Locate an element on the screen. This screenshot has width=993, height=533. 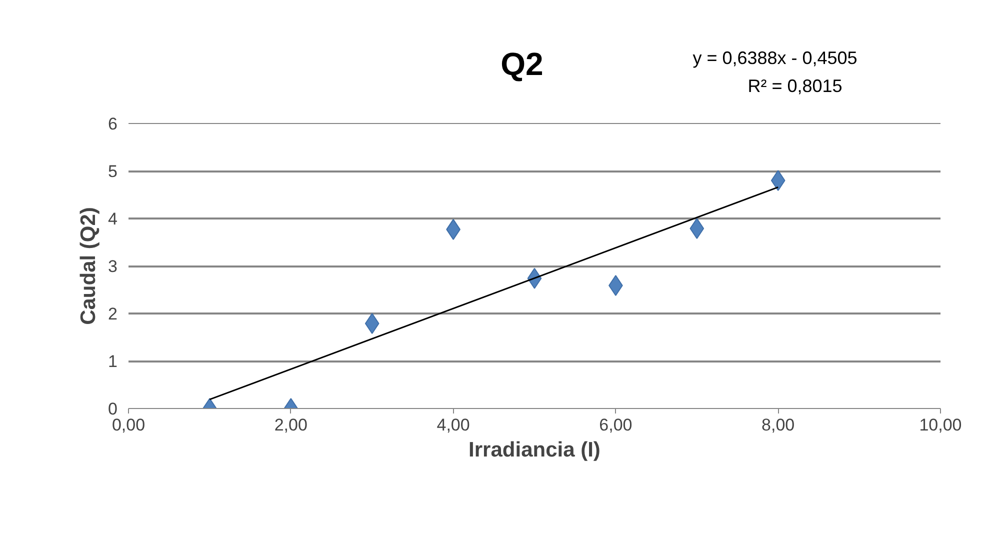
y-tick-label: 1 is located at coordinates (113, 361).